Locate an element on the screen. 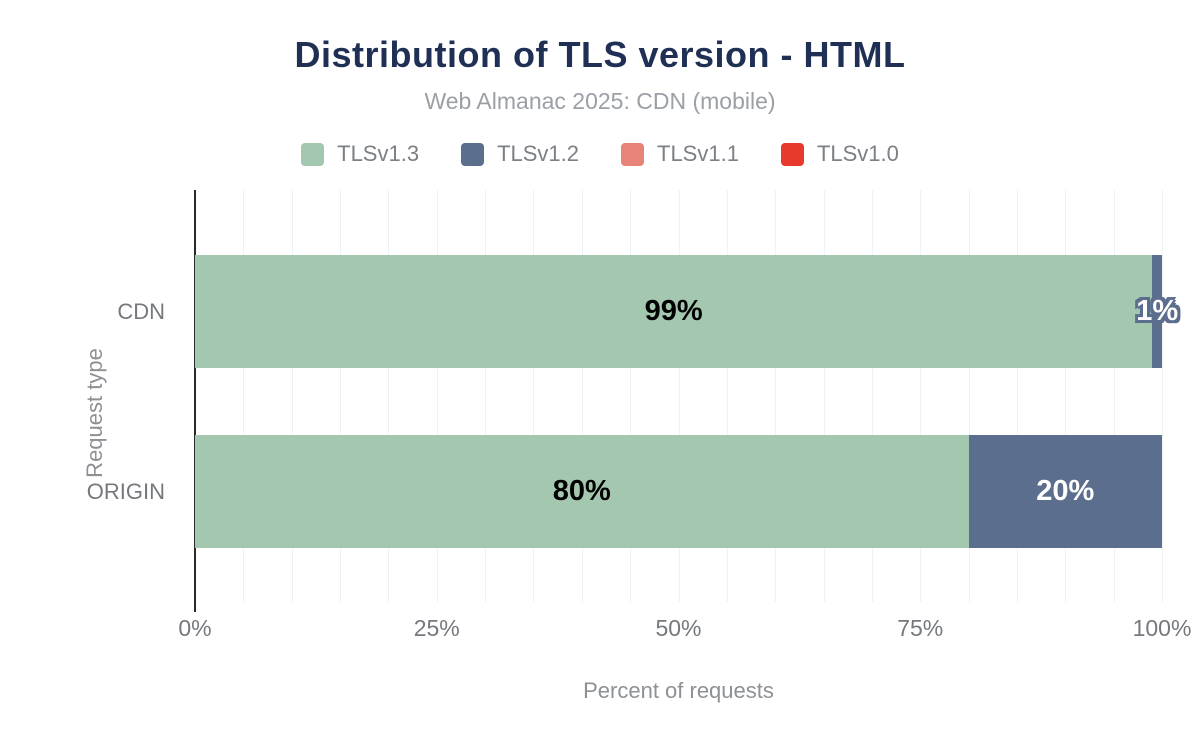  x-tick-label-25: 25% is located at coordinates (436, 628).